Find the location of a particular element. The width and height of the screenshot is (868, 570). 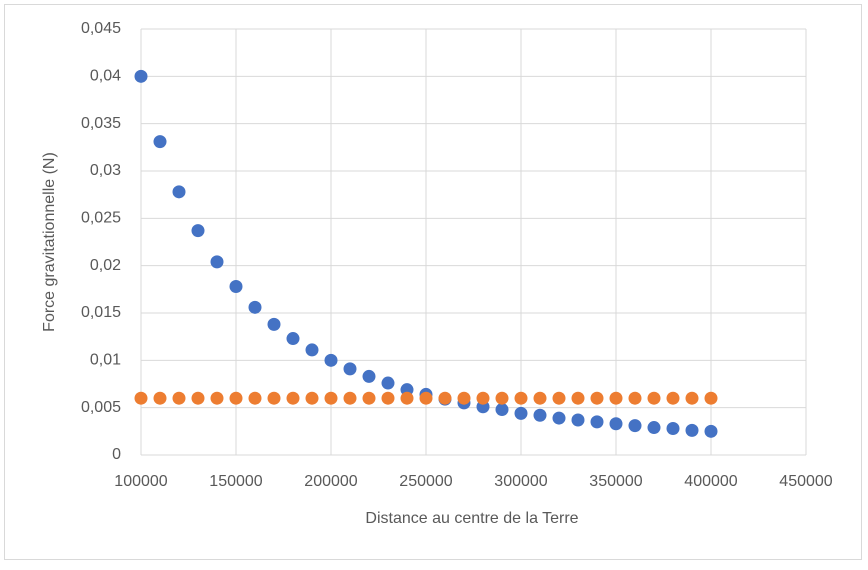

y-tick-label: 0,02 is located at coordinates (105, 265).